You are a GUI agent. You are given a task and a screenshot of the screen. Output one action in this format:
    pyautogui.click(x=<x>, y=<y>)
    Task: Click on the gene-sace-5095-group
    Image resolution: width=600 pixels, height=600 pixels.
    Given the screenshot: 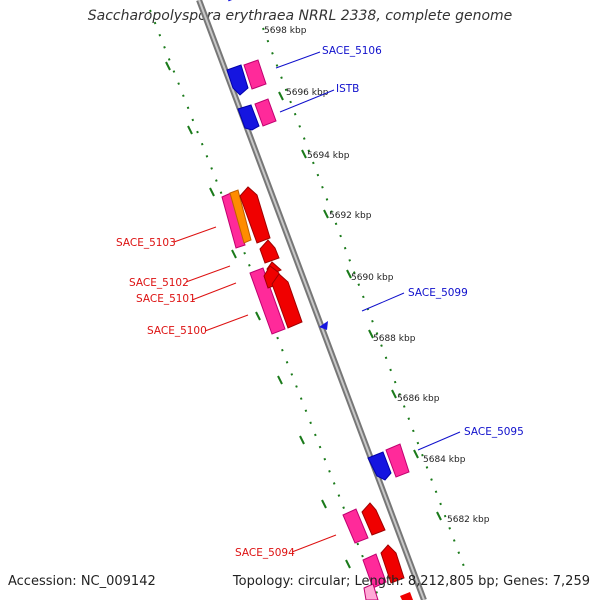 What is the action you would take?
    pyautogui.click(x=388, y=462)
    